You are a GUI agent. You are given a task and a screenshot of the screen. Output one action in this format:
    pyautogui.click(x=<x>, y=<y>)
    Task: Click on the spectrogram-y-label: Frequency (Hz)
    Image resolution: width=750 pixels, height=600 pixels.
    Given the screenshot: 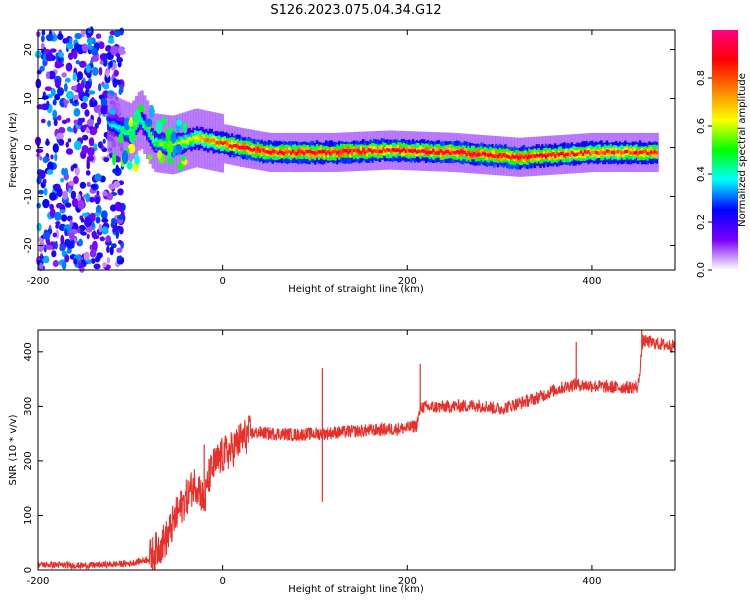 What is the action you would take?
    pyautogui.click(x=13, y=150)
    